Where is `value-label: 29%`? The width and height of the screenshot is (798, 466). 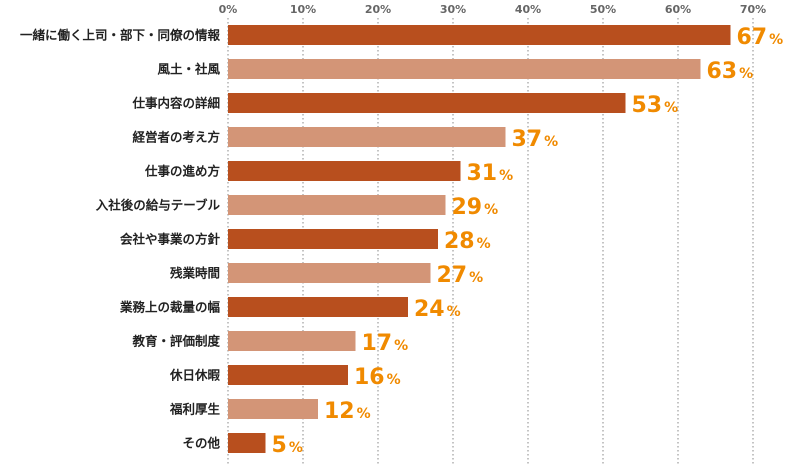 value-label: 29% is located at coordinates (475, 207).